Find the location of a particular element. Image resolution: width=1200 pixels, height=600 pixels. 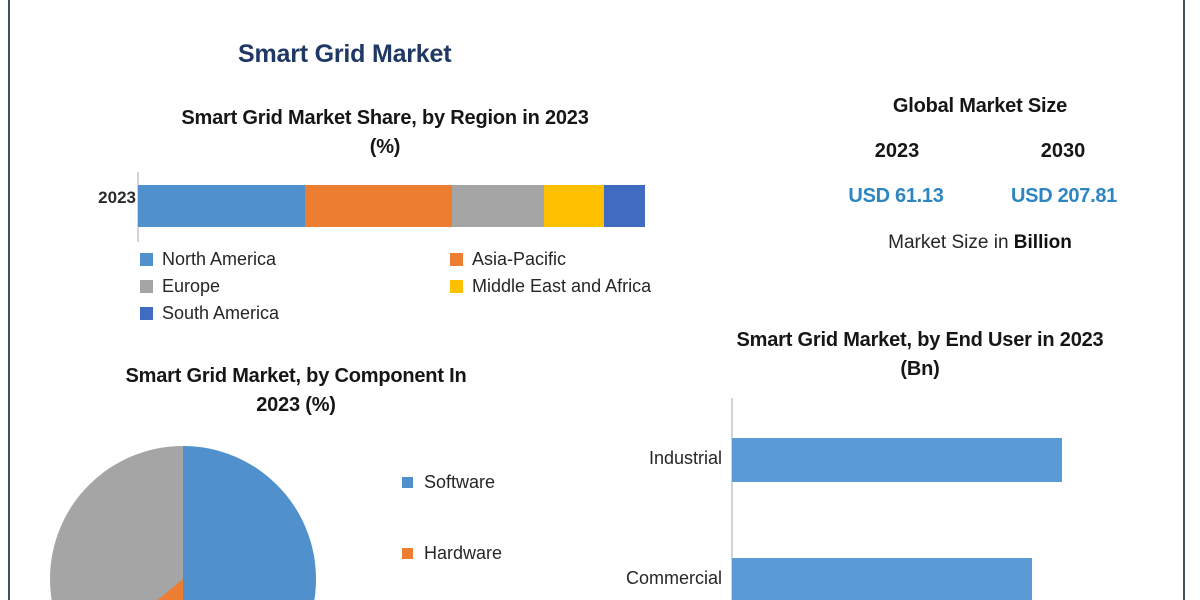

component-chart-title-line1: Smart Grid Market, by Component In is located at coordinates (296, 376).